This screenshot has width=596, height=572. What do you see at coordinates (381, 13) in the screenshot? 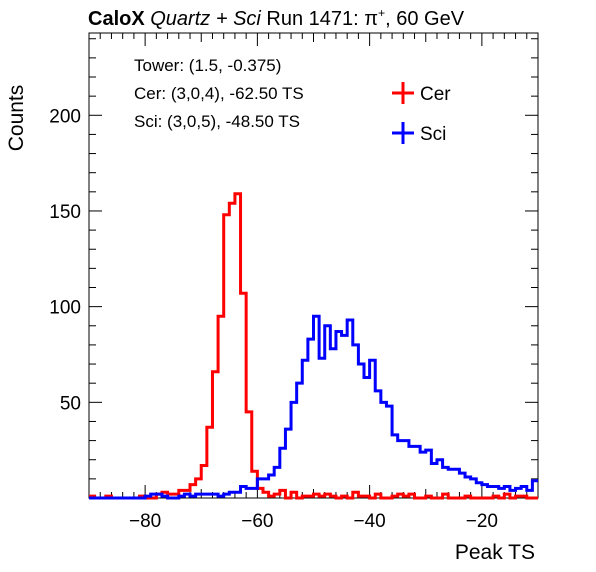
I see `title-charge: +` at bounding box center [381, 13].